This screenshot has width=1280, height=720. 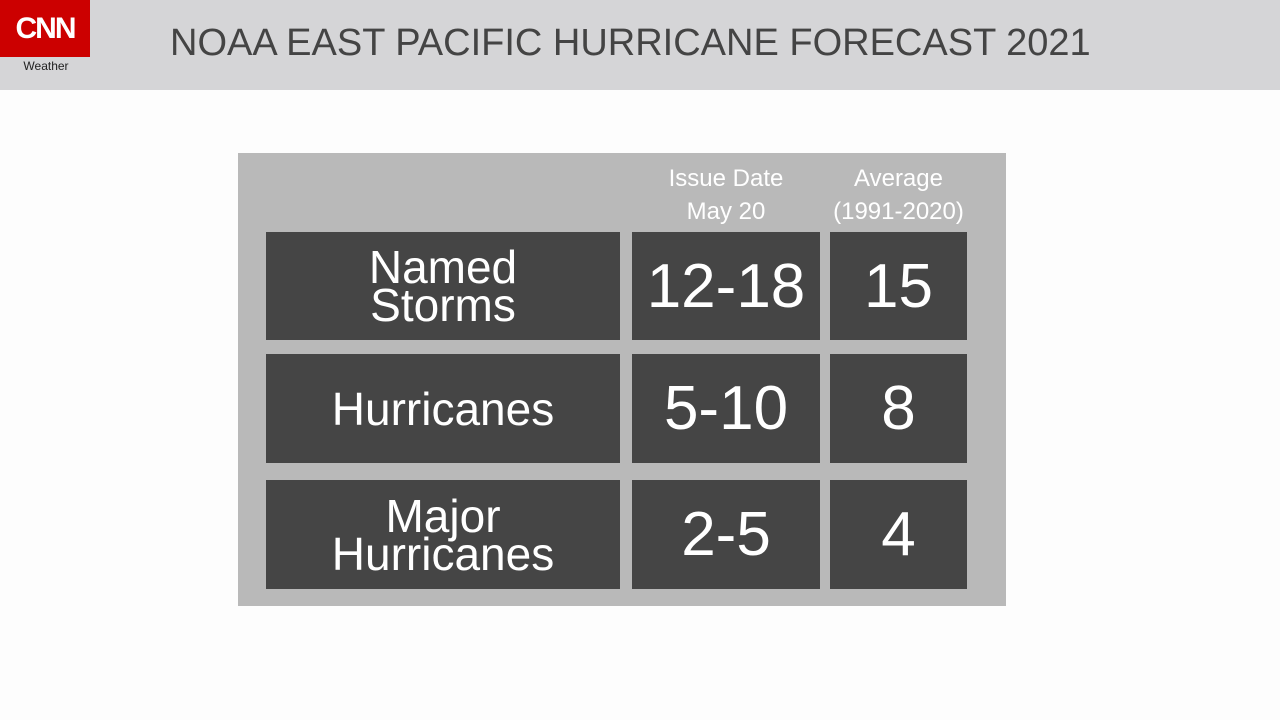 I want to click on column-header-line: May 20, so click(x=726, y=211).